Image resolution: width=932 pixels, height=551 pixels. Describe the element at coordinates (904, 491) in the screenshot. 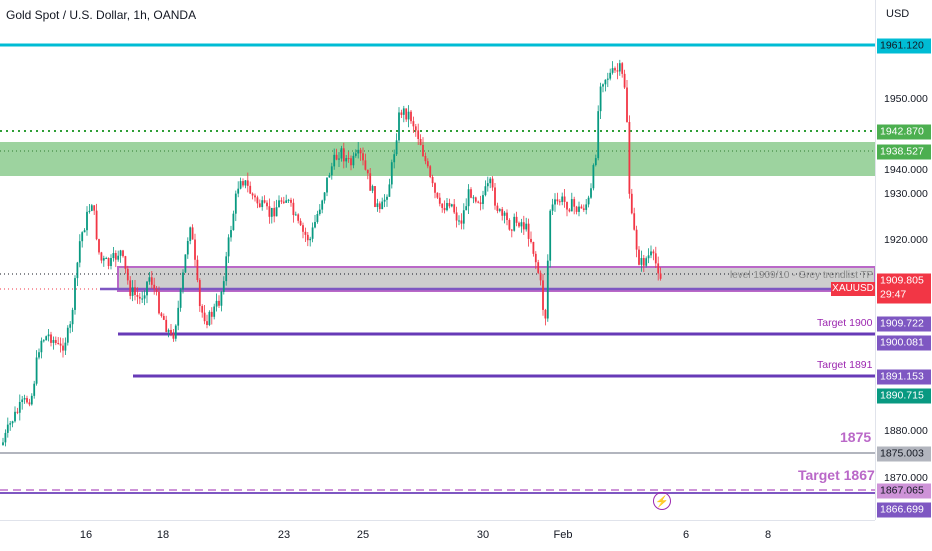

I see `price-tag-1867: 1867.065` at that location.